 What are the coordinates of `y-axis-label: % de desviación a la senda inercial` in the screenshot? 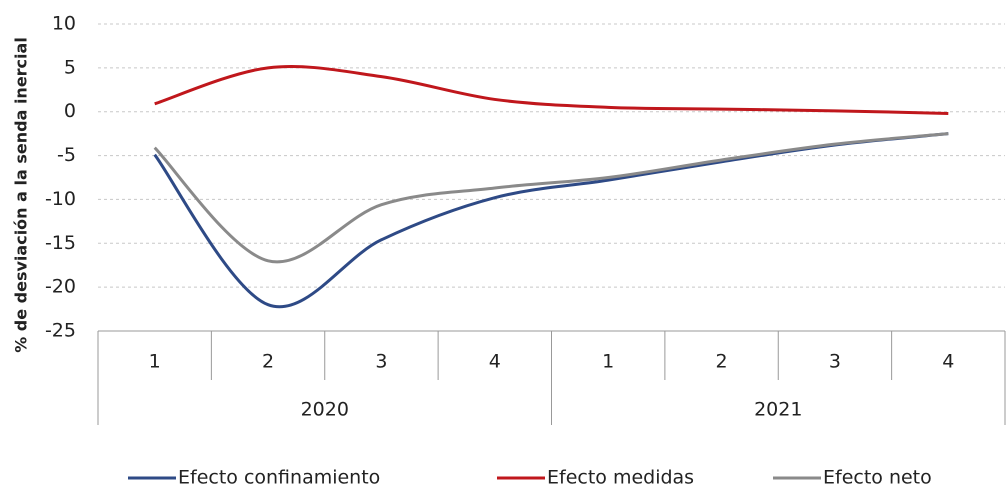 It's located at (21, 195).